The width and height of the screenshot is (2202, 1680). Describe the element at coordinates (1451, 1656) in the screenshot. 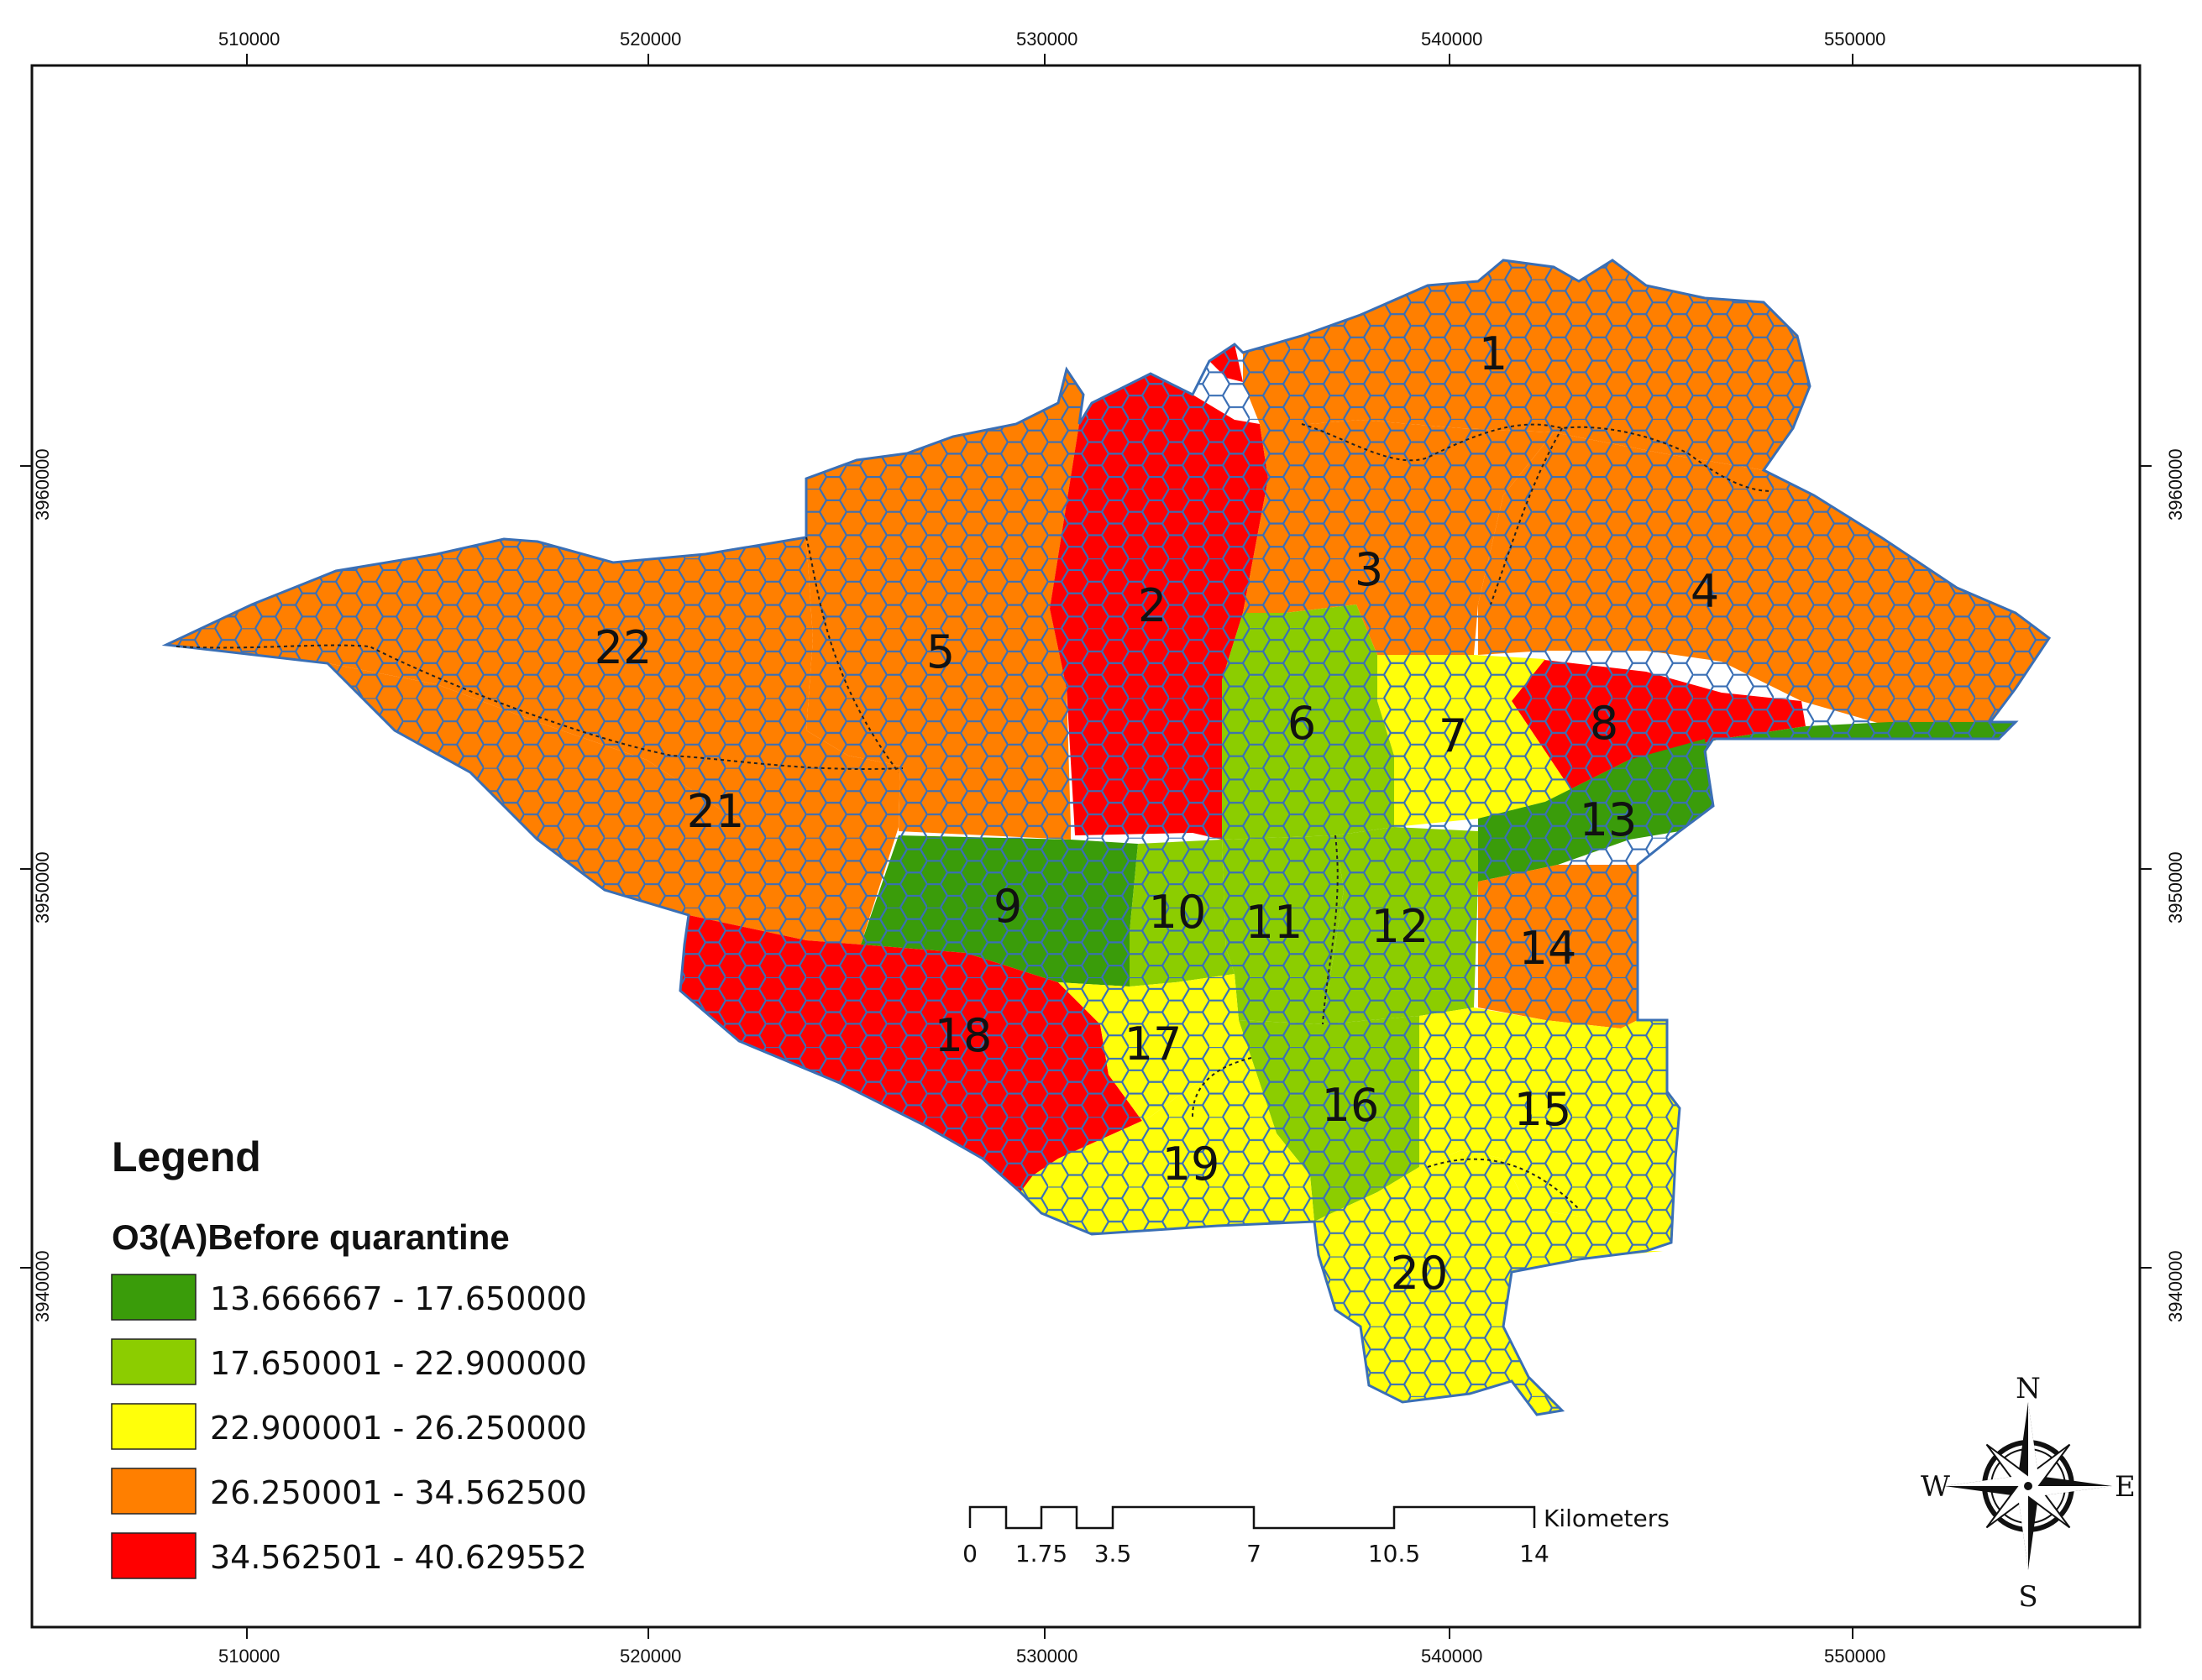

I see `x-tick-label-bottom: 540000` at that location.